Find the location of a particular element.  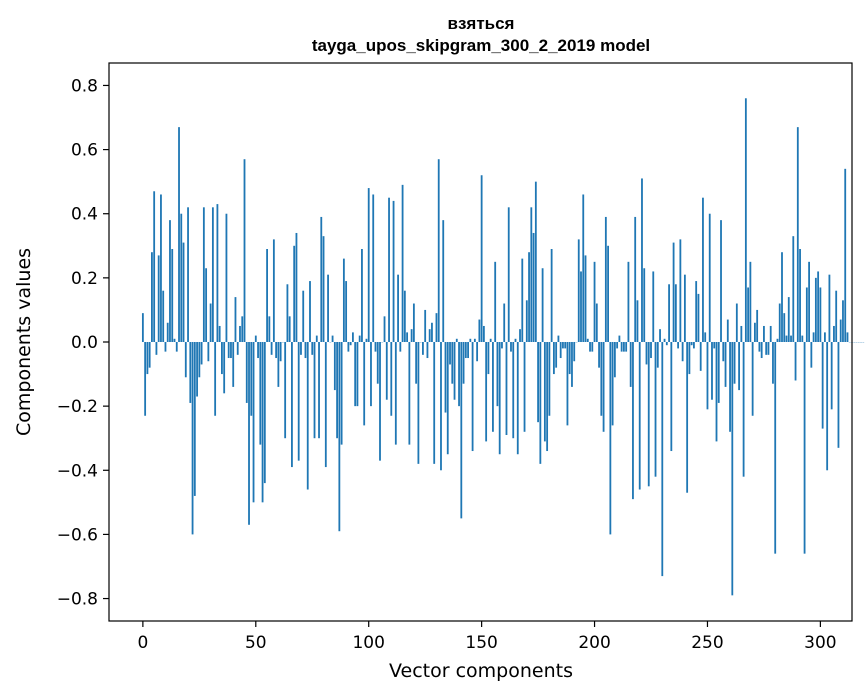

y-tick-label: −0.2 is located at coordinates (77, 407).